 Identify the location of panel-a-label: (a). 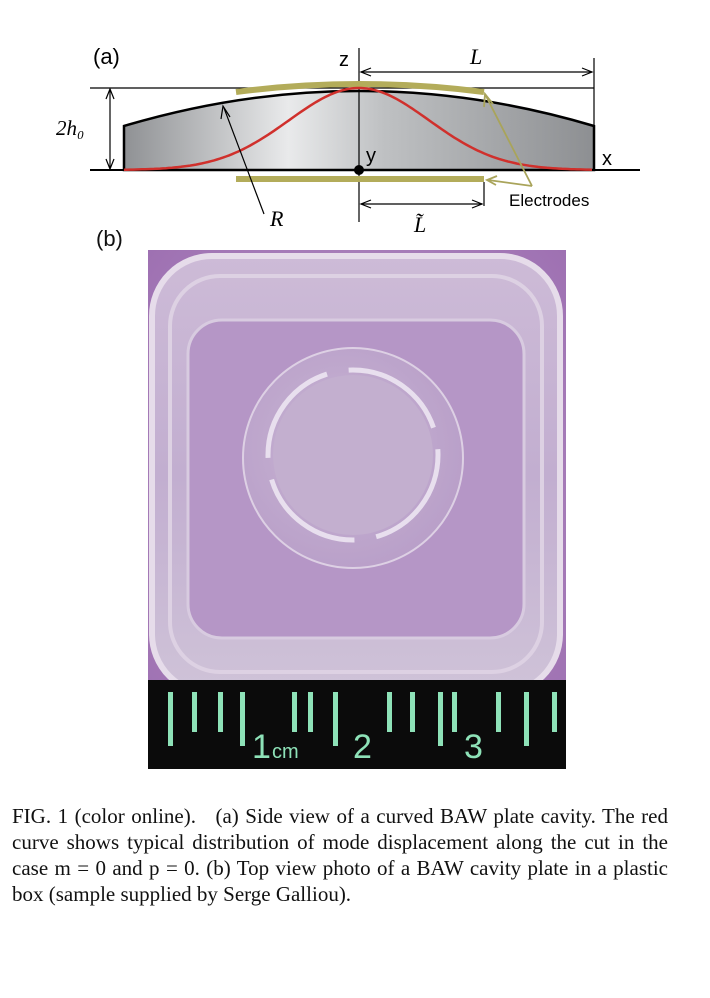
(106, 56).